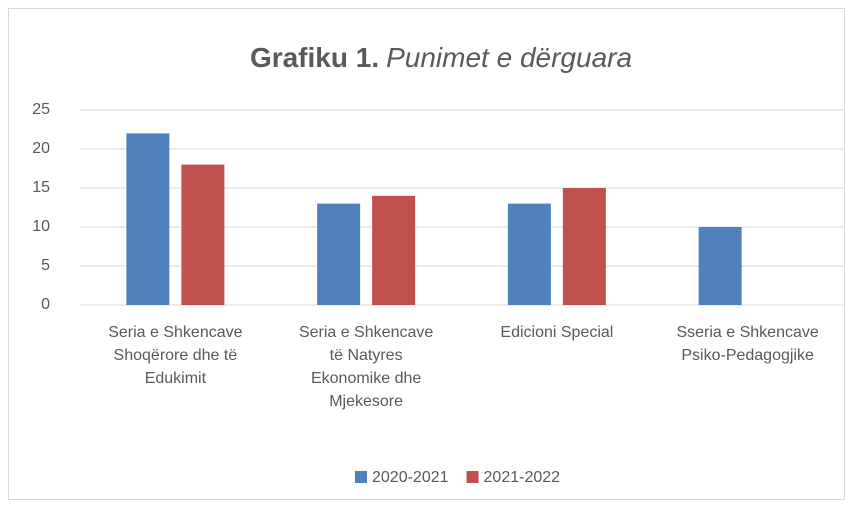  I want to click on x-tick-label: të Natyres, so click(366, 355).